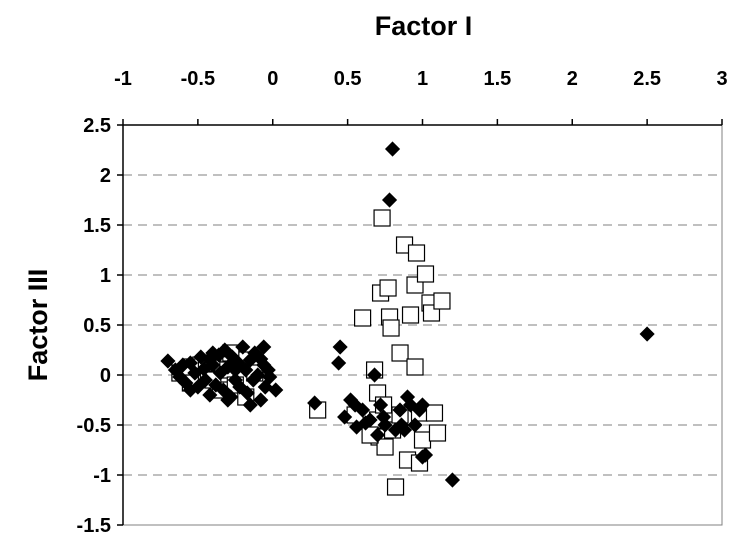 The image size is (731, 542). I want to click on y-tick-label: 1, so click(105, 276).